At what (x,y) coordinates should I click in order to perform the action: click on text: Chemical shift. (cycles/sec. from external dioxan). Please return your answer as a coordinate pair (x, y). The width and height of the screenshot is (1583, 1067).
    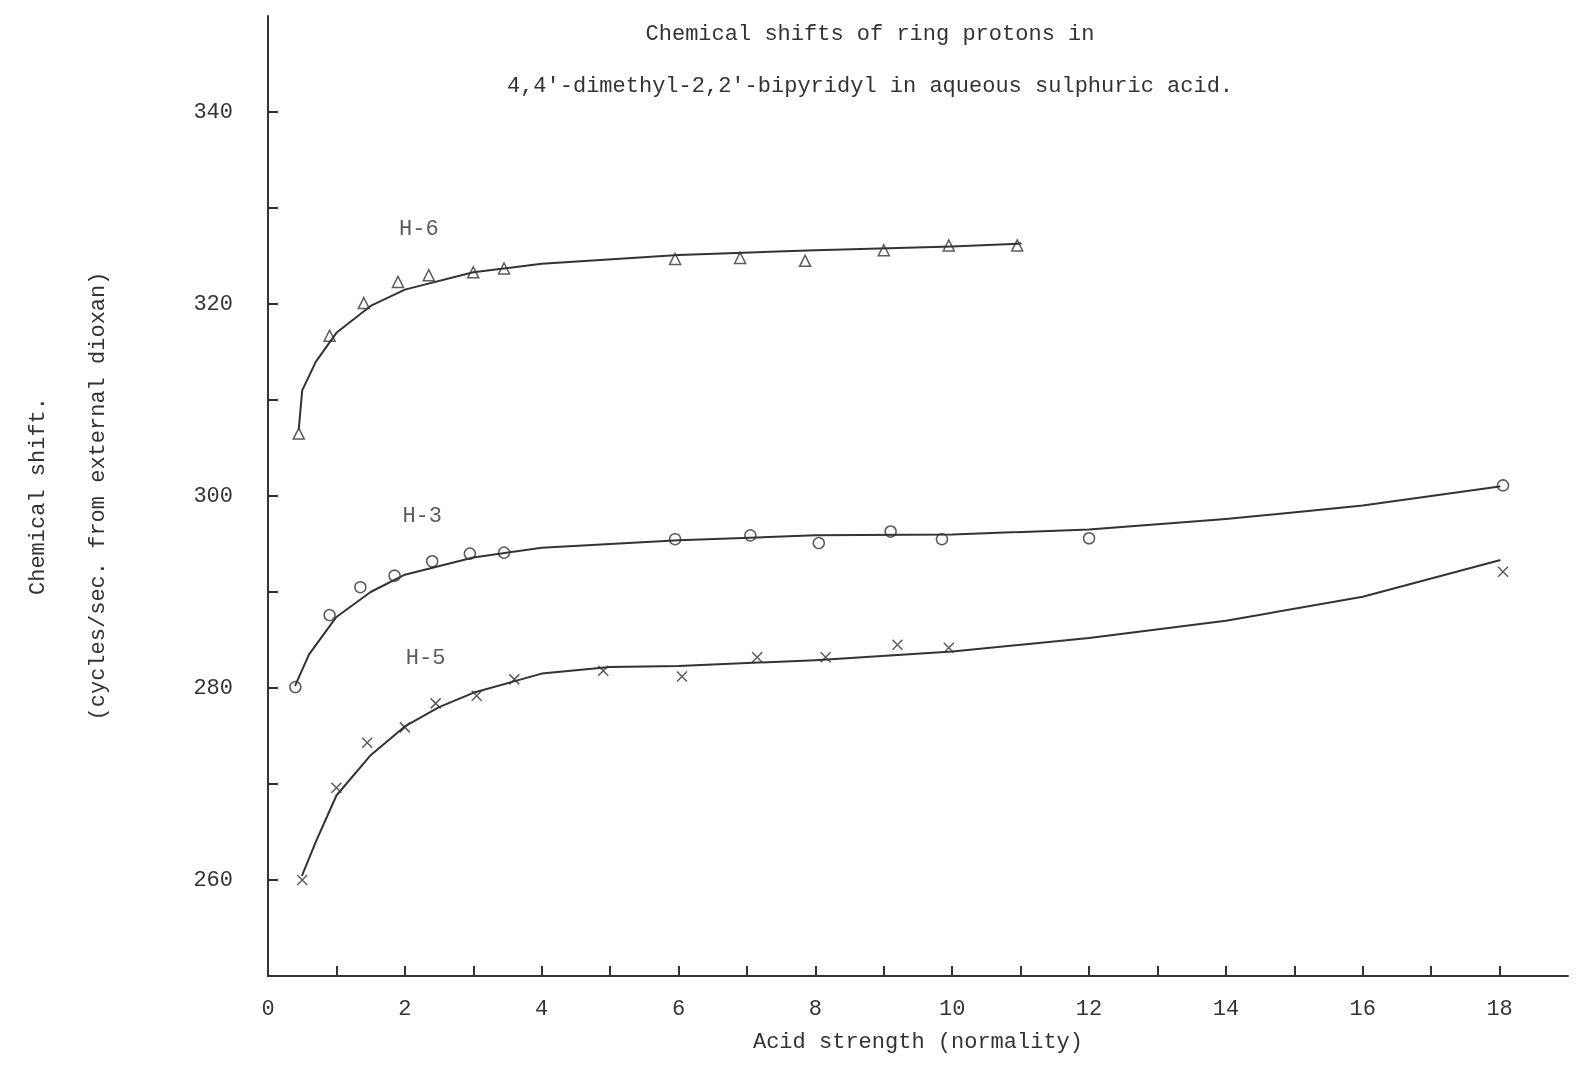
    Looking at the image, I should click on (68, 496).